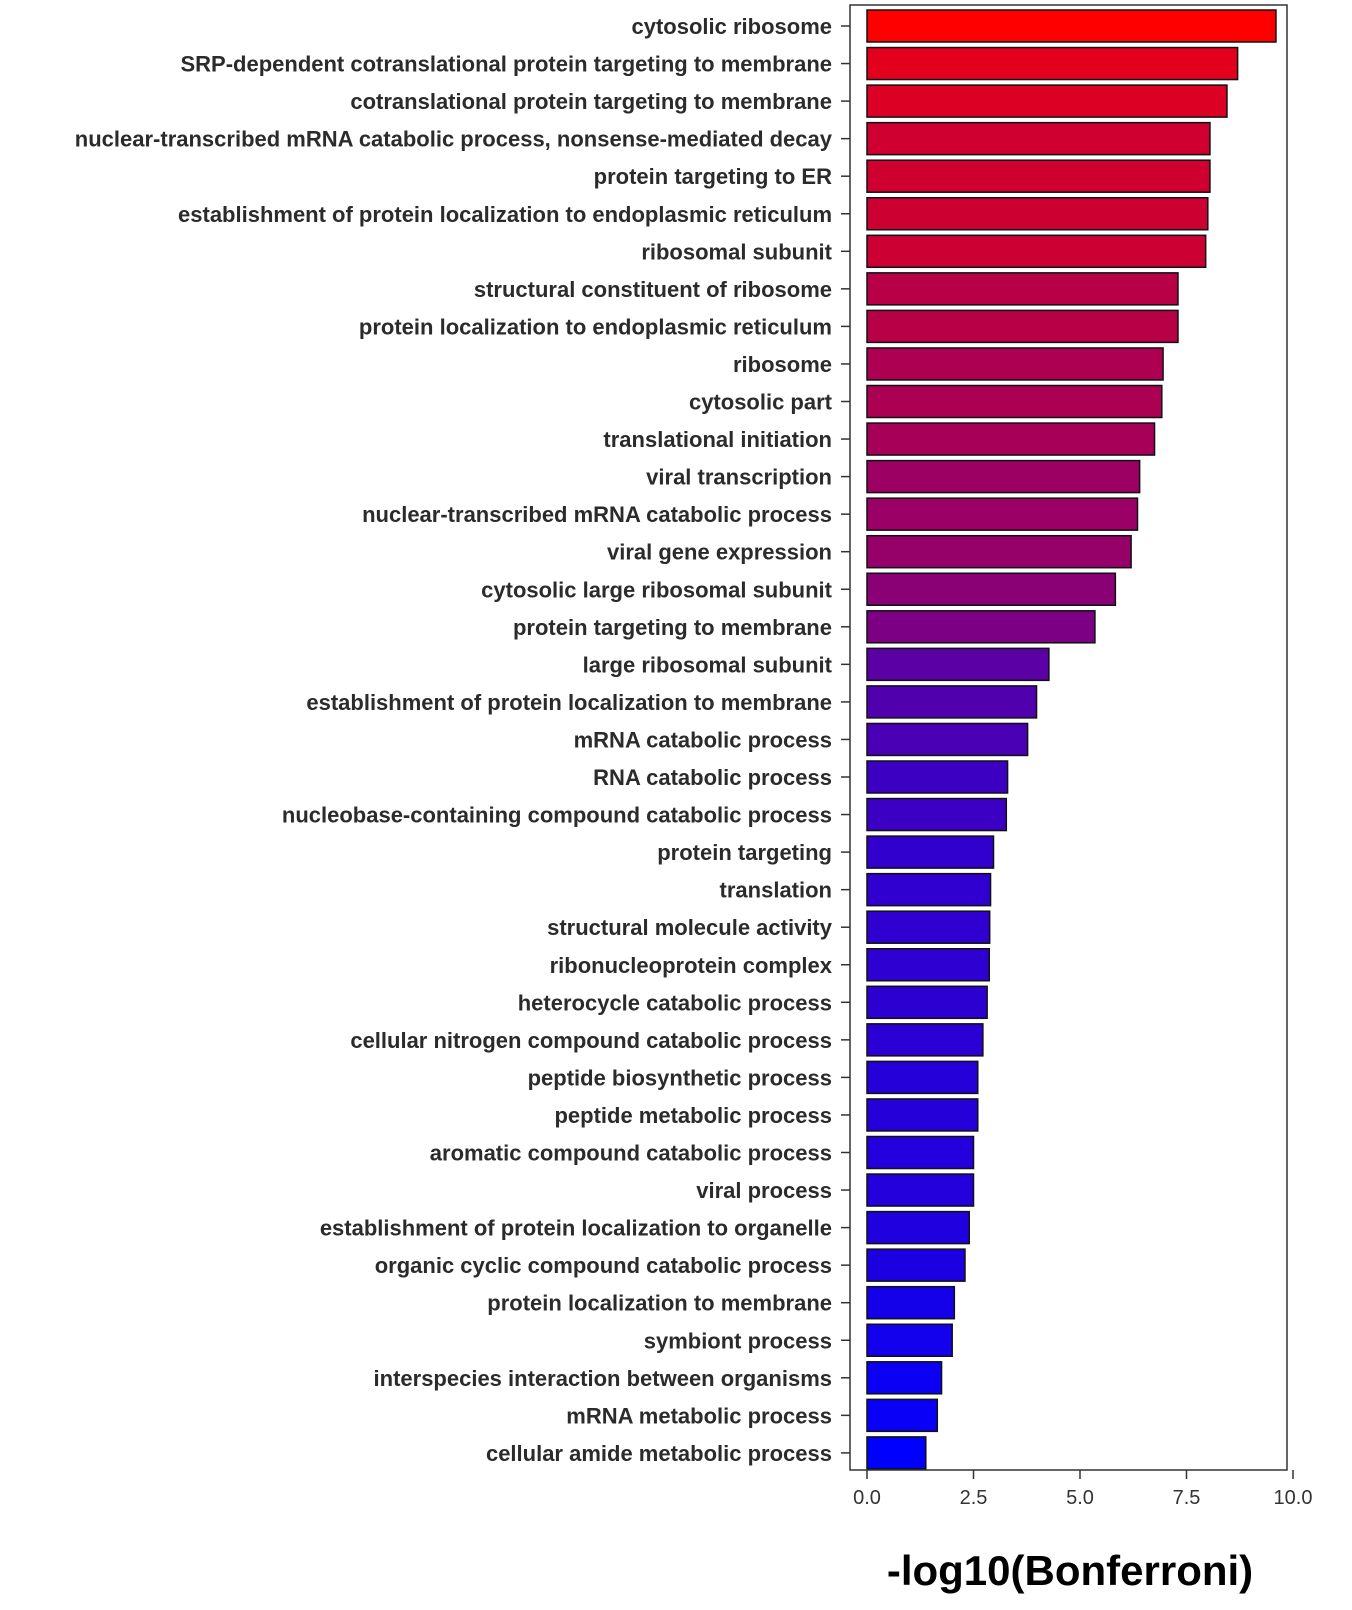 Image resolution: width=1352 pixels, height=1610 pixels. What do you see at coordinates (691, 965) in the screenshot?
I see `category-label: ribonucleoprotein complex` at bounding box center [691, 965].